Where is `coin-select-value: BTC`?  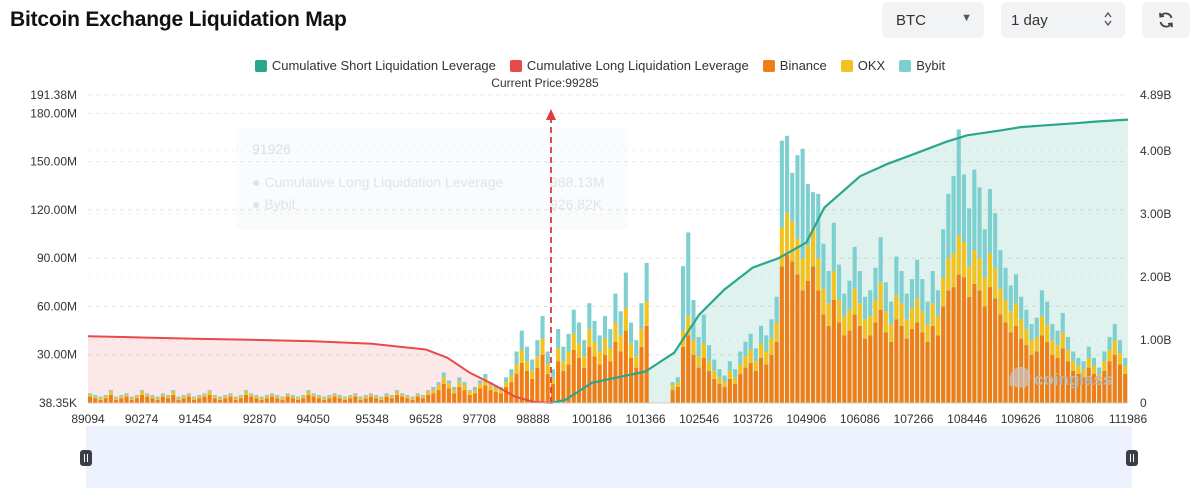
coin-select-value: BTC is located at coordinates (911, 20).